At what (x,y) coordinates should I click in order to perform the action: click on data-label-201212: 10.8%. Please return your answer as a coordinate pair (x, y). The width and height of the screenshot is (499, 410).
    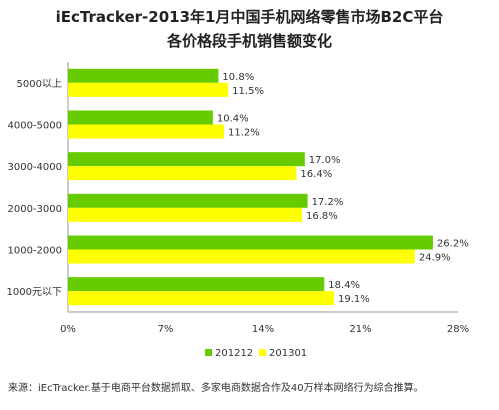
    Looking at the image, I should click on (238, 77).